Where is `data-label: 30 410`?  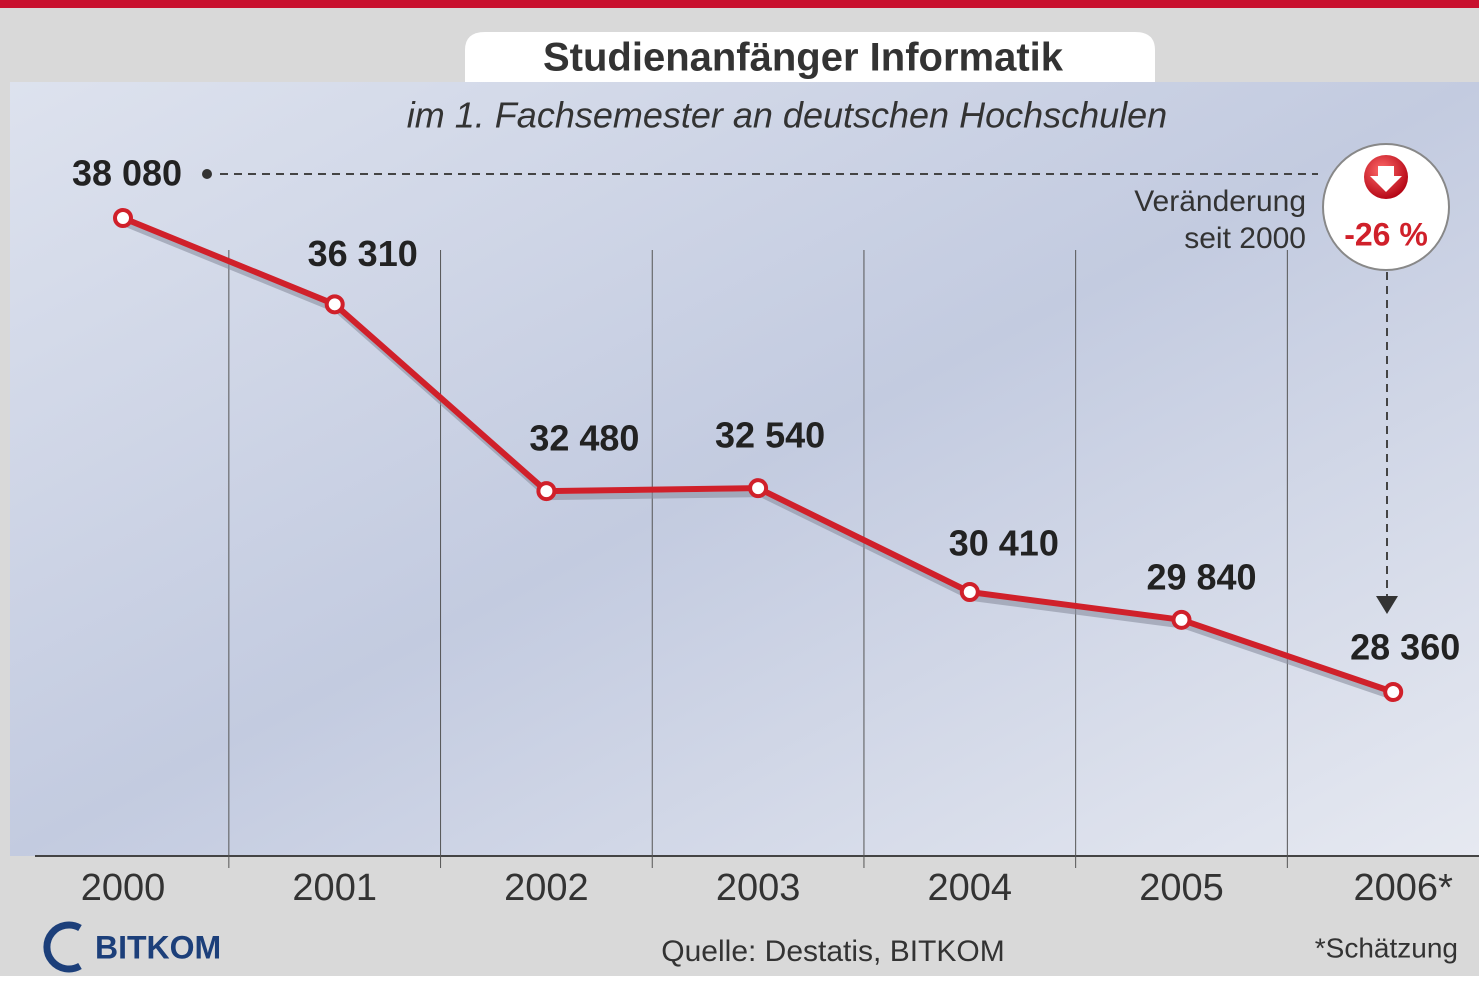 data-label: 30 410 is located at coordinates (1004, 543).